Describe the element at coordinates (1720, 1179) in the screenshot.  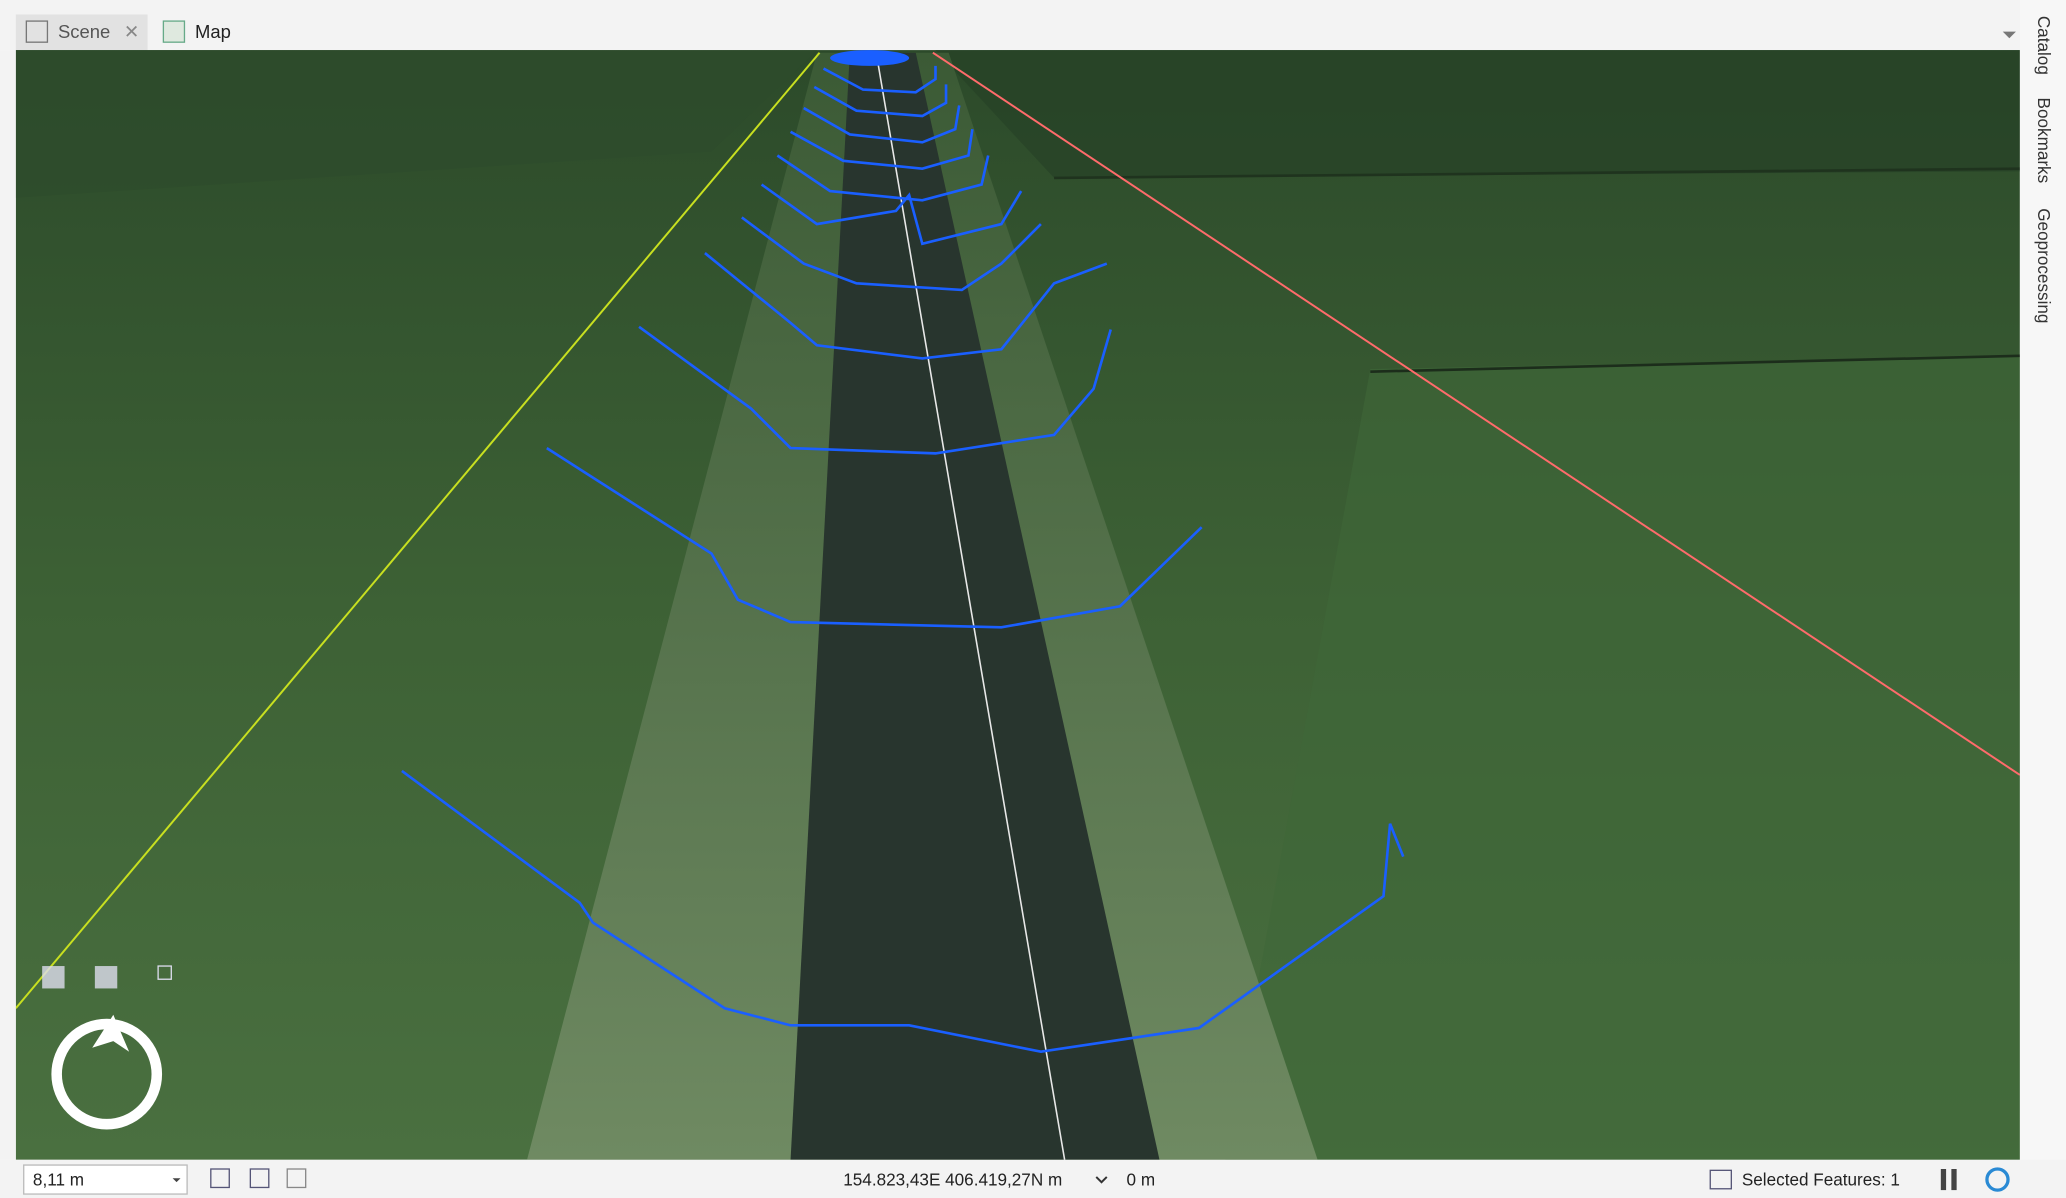
I see `selection-icon` at that location.